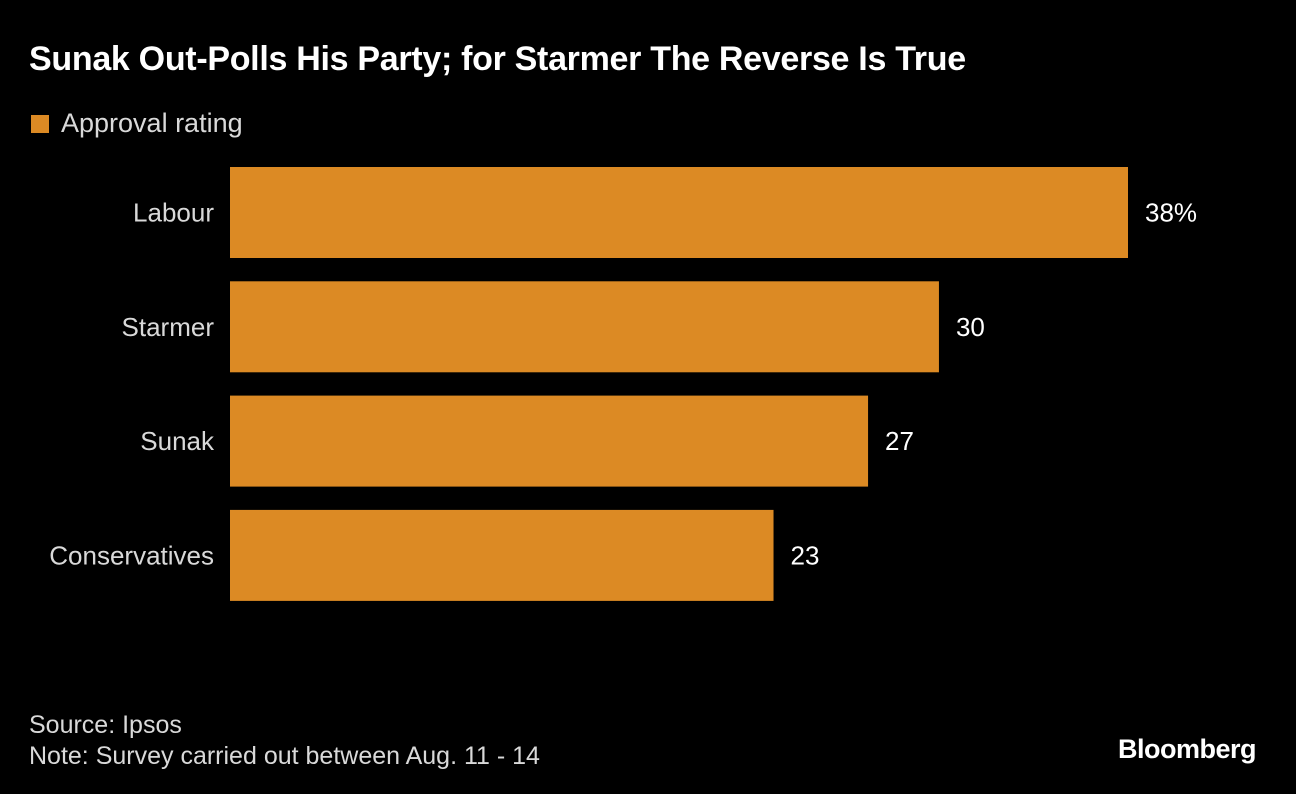 This screenshot has height=794, width=1296. What do you see at coordinates (173, 213) in the screenshot?
I see `category-label-labour: Labour` at bounding box center [173, 213].